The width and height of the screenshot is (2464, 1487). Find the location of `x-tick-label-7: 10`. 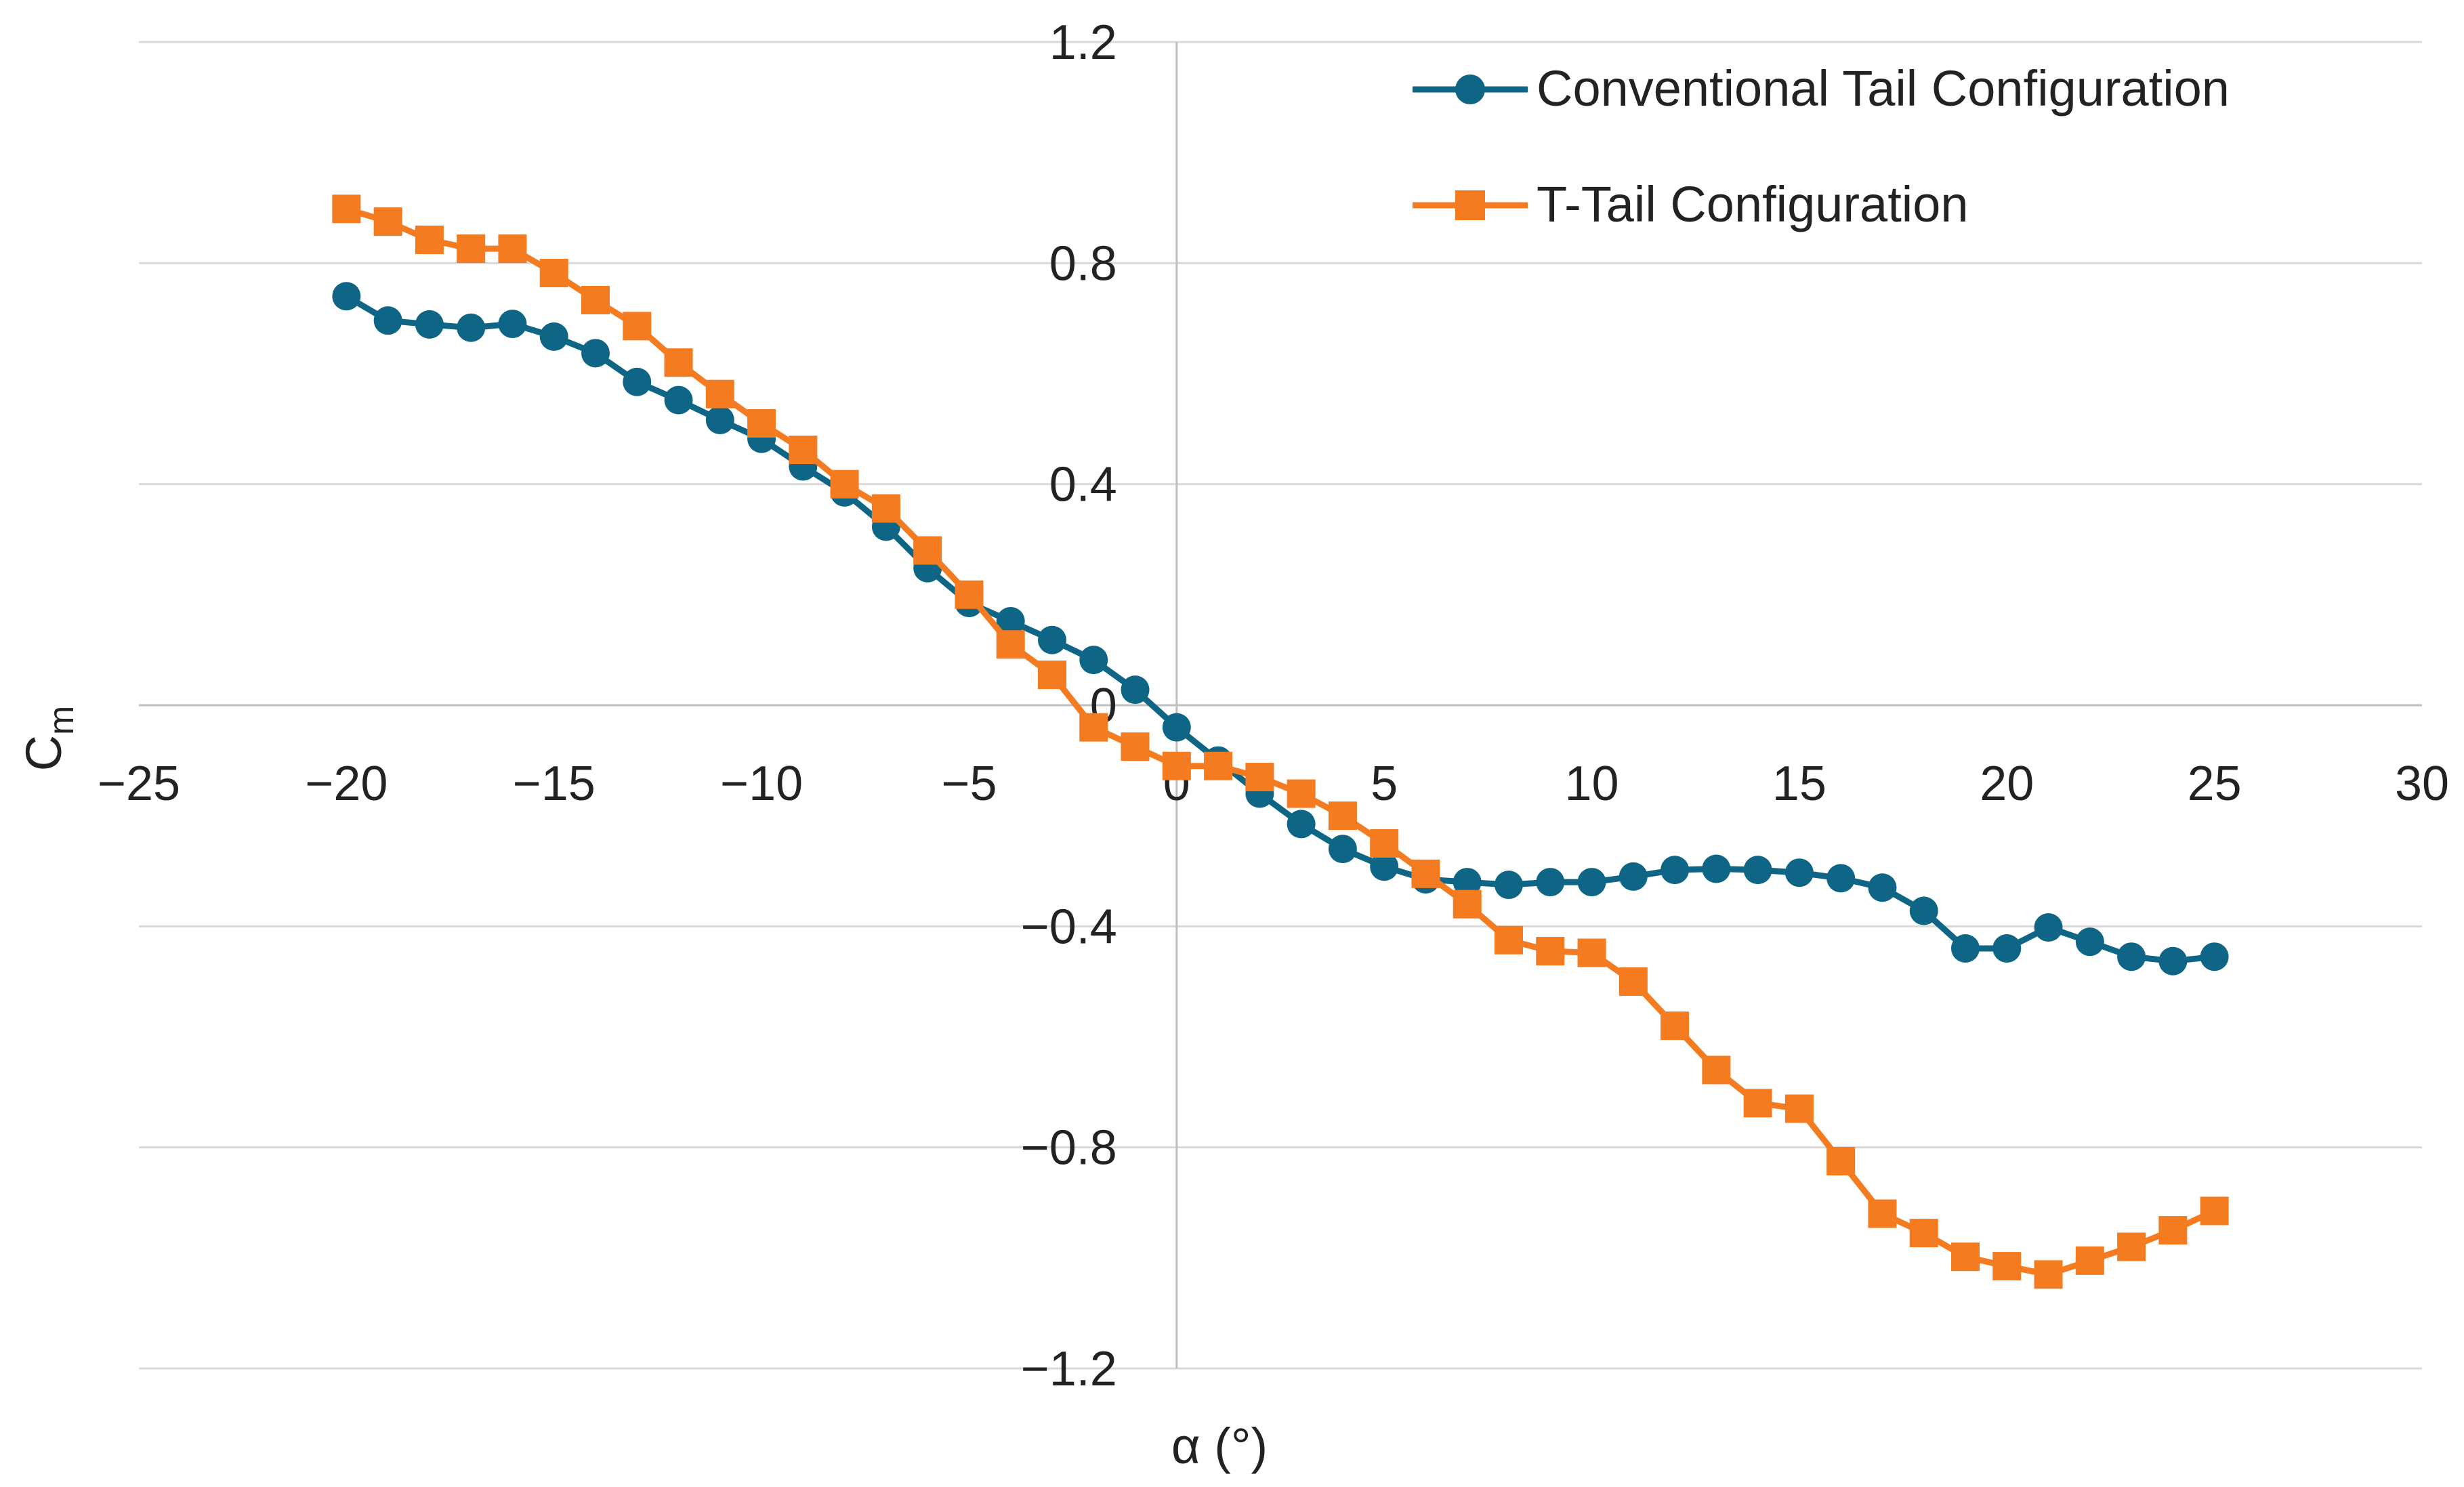

x-tick-label-7: 10 is located at coordinates (1591, 784).